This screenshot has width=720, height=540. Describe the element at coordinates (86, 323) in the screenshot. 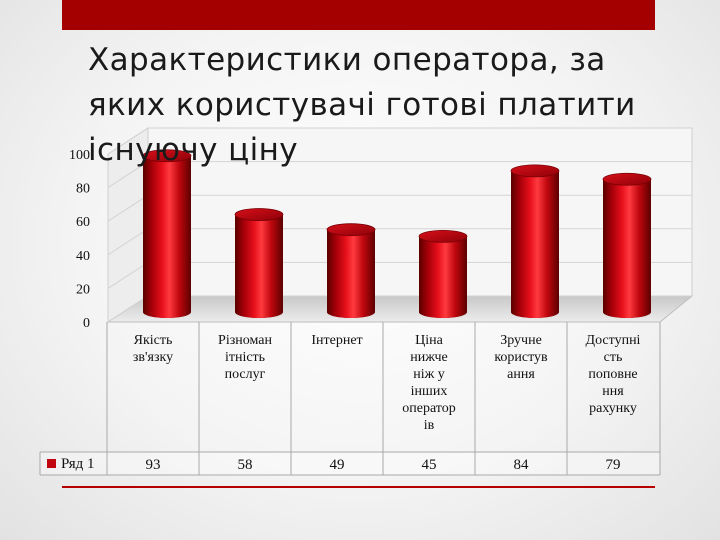

I see `y-tick-label: 0` at that location.